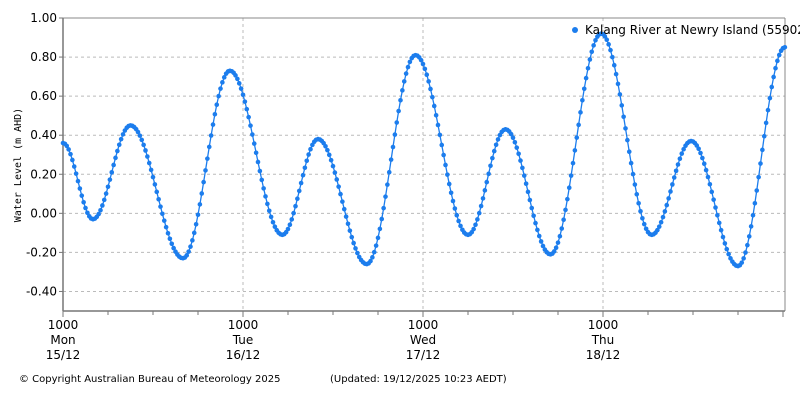 The height and width of the screenshot is (400, 800). I want to click on legend-label: Kalang River at Newry Island (559020), so click(692, 30).